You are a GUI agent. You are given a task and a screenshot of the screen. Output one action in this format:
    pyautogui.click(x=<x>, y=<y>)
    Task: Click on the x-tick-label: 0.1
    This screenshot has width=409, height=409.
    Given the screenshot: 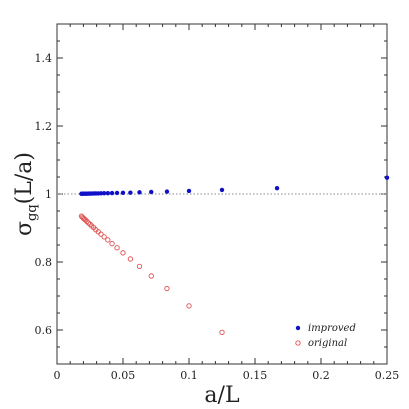 What is the action you would take?
    pyautogui.click(x=189, y=375)
    